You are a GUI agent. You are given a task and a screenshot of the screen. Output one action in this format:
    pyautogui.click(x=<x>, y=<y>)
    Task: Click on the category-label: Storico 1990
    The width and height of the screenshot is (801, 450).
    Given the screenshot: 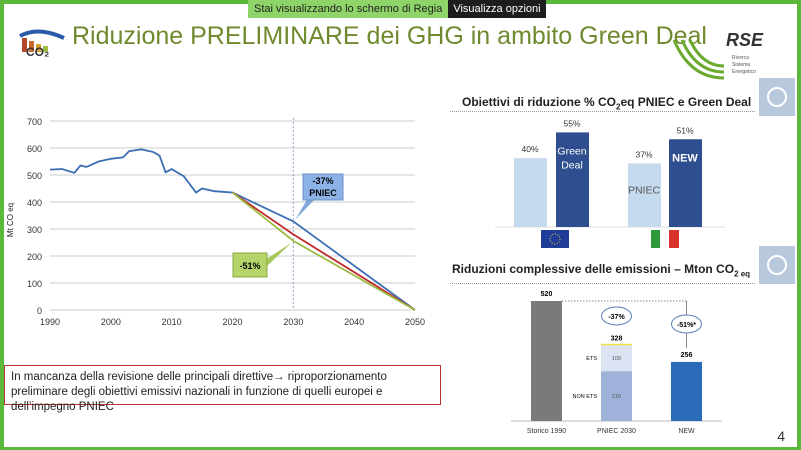 What is the action you would take?
    pyautogui.click(x=546, y=431)
    